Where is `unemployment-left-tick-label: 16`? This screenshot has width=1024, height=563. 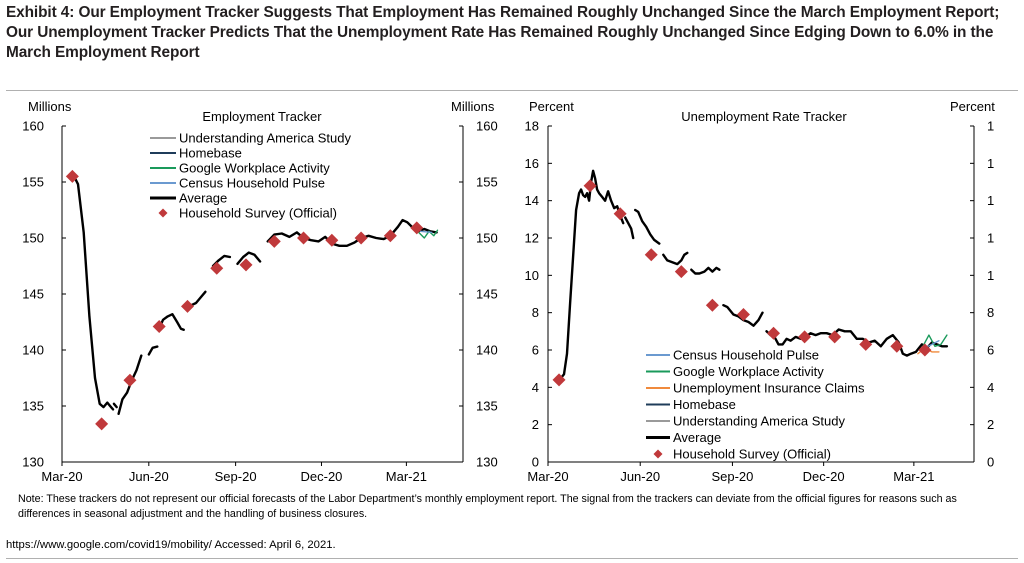 unemployment-left-tick-label: 16 is located at coordinates (532, 163).